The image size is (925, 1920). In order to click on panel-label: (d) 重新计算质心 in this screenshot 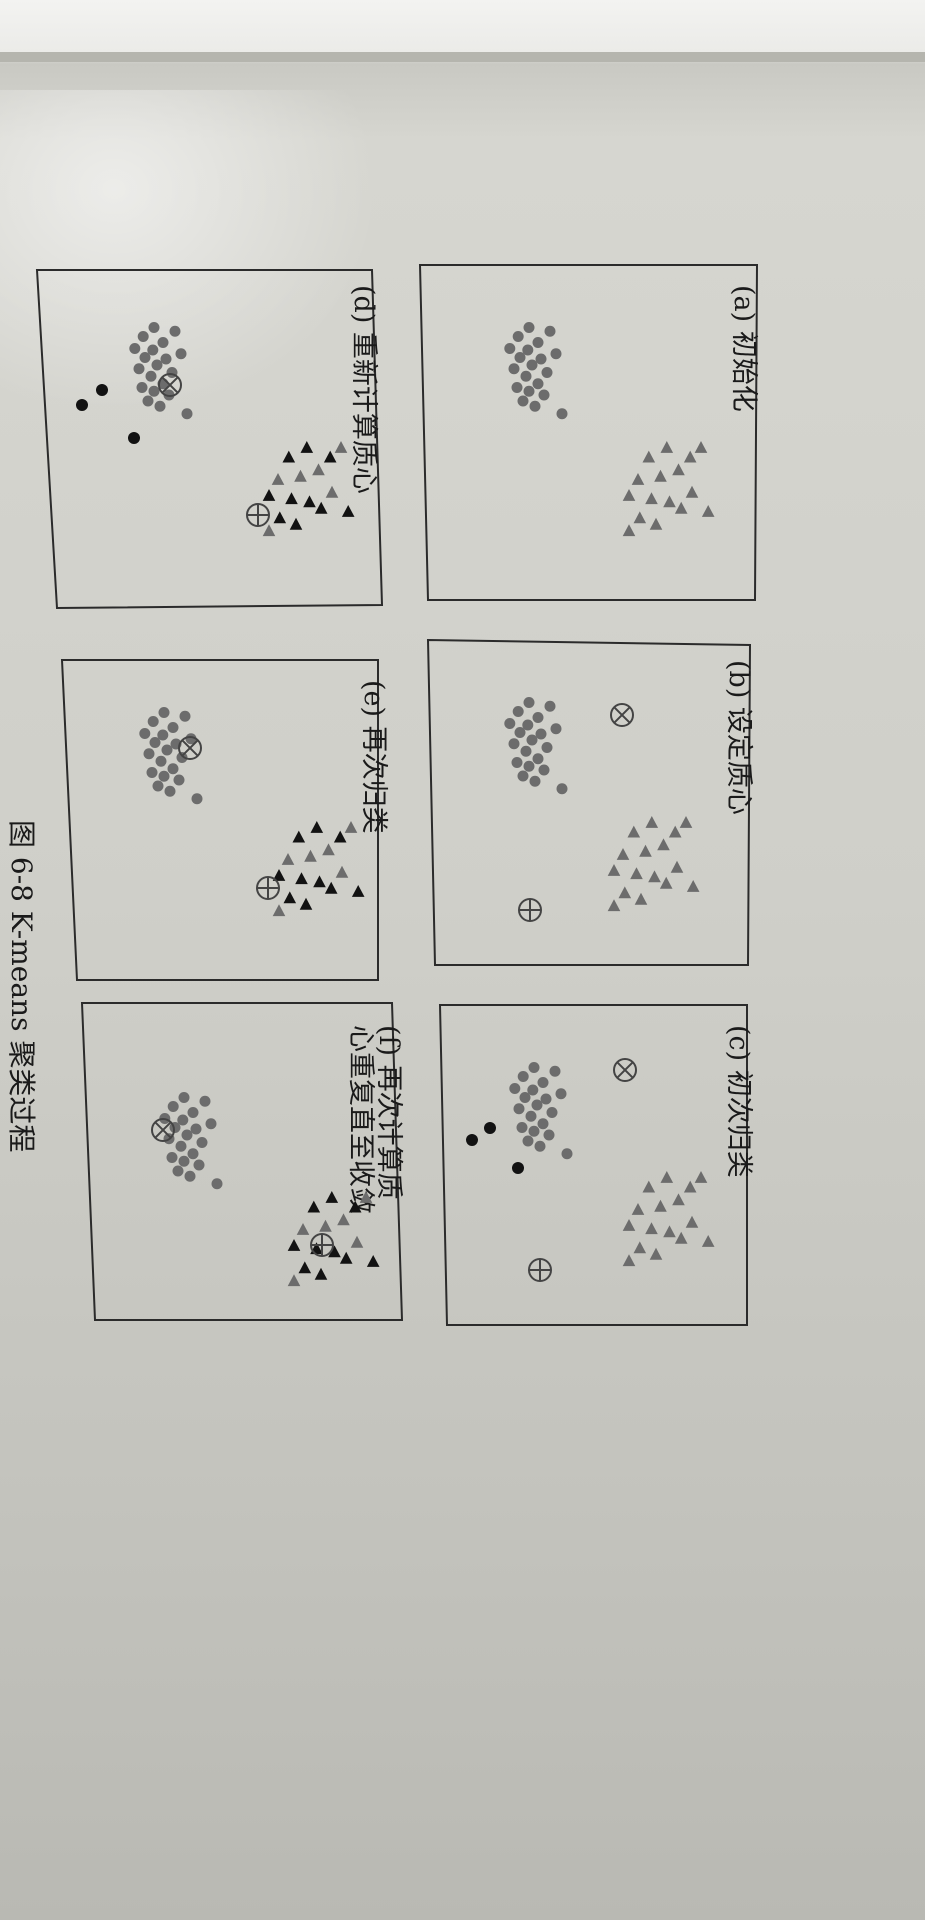, I will do `click(363, 389)`.